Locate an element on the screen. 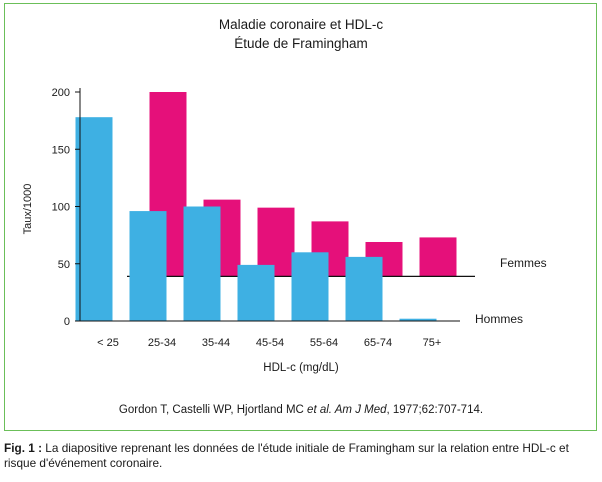 The height and width of the screenshot is (482, 602). chart-title: Maladie coronaire et HDL-c is located at coordinates (301, 24).